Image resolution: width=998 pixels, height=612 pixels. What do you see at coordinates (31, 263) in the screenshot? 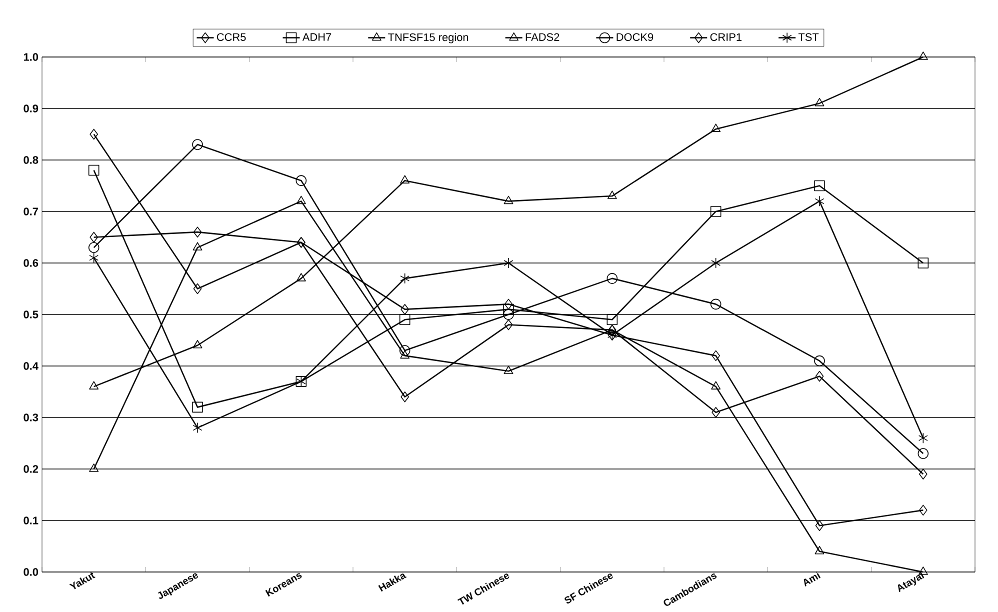
I see `y-tick-label: 0.6` at bounding box center [31, 263].